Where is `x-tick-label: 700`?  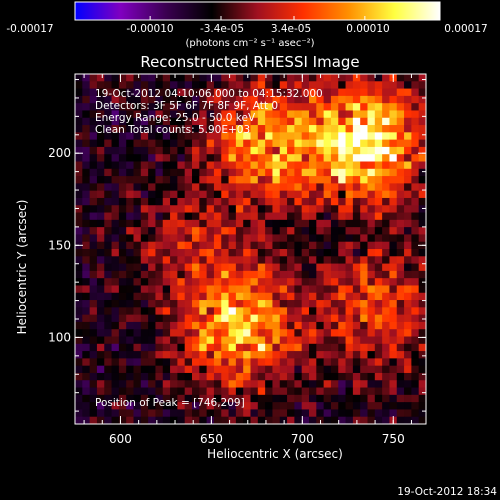
x-tick-label: 700 is located at coordinates (302, 439).